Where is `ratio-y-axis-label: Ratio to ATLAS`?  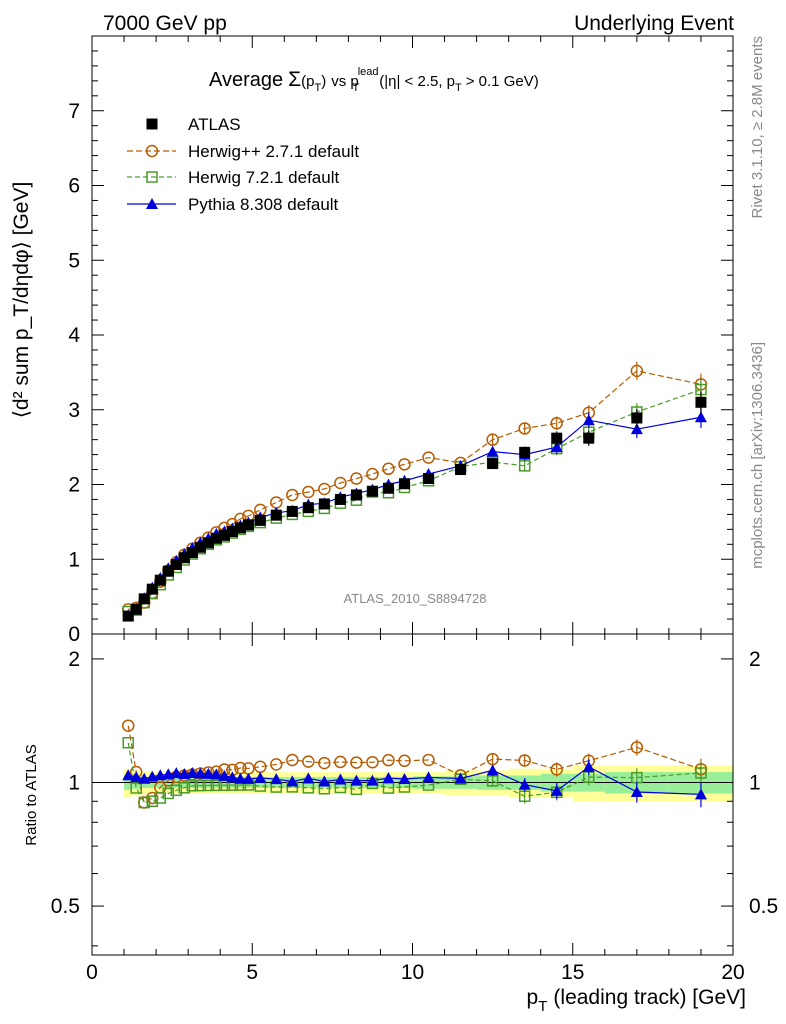 ratio-y-axis-label: Ratio to ATLAS is located at coordinates (31, 794).